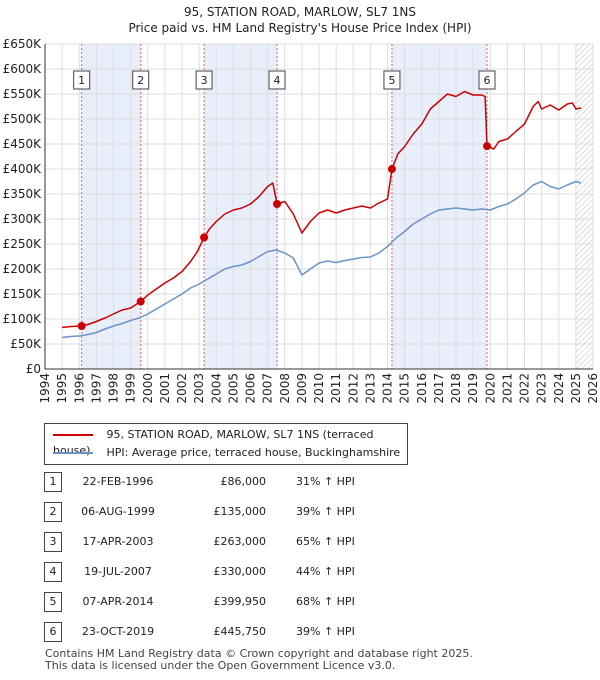 The height and width of the screenshot is (680, 600). I want to click on transaction-number: 3, so click(53, 542).